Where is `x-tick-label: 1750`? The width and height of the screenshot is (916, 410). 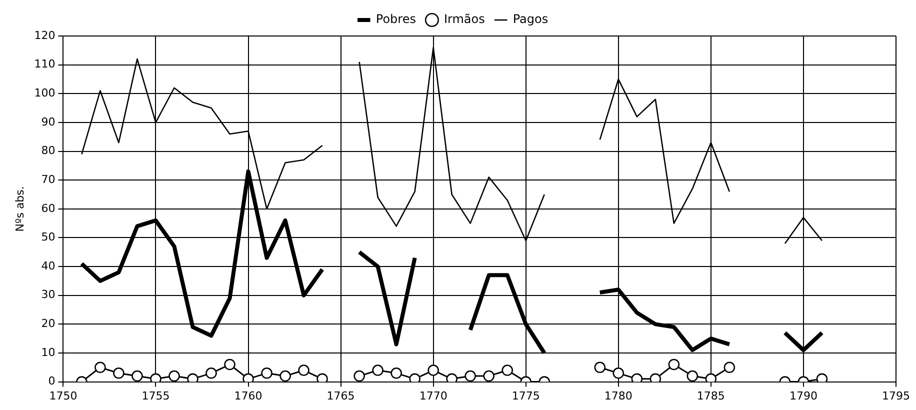 x-tick-label: 1750 is located at coordinates (63, 395).